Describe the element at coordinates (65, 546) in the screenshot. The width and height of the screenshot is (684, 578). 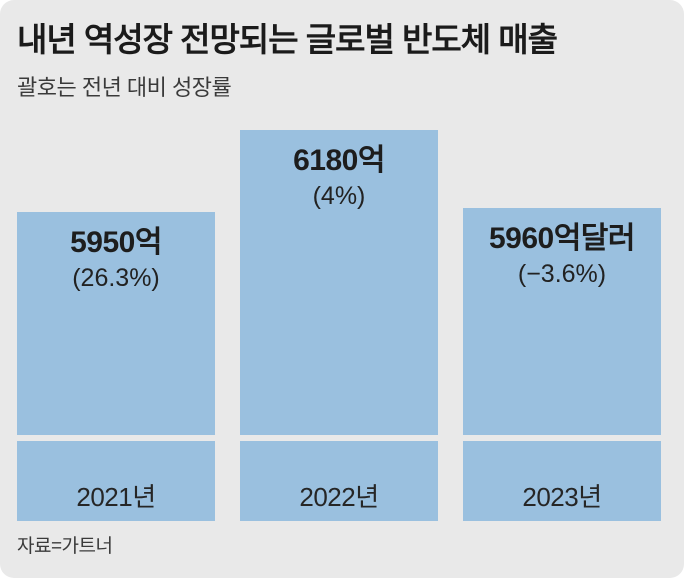
I see `source-credit: 자료=가트너` at that location.